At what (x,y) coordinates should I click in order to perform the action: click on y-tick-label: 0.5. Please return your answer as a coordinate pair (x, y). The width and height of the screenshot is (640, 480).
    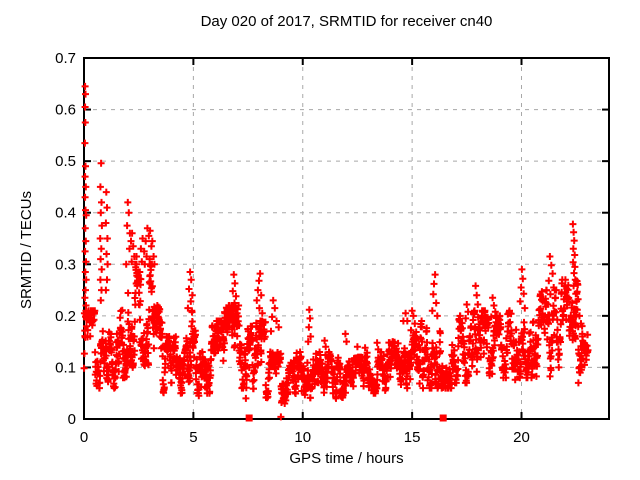
    Looking at the image, I should click on (65, 161).